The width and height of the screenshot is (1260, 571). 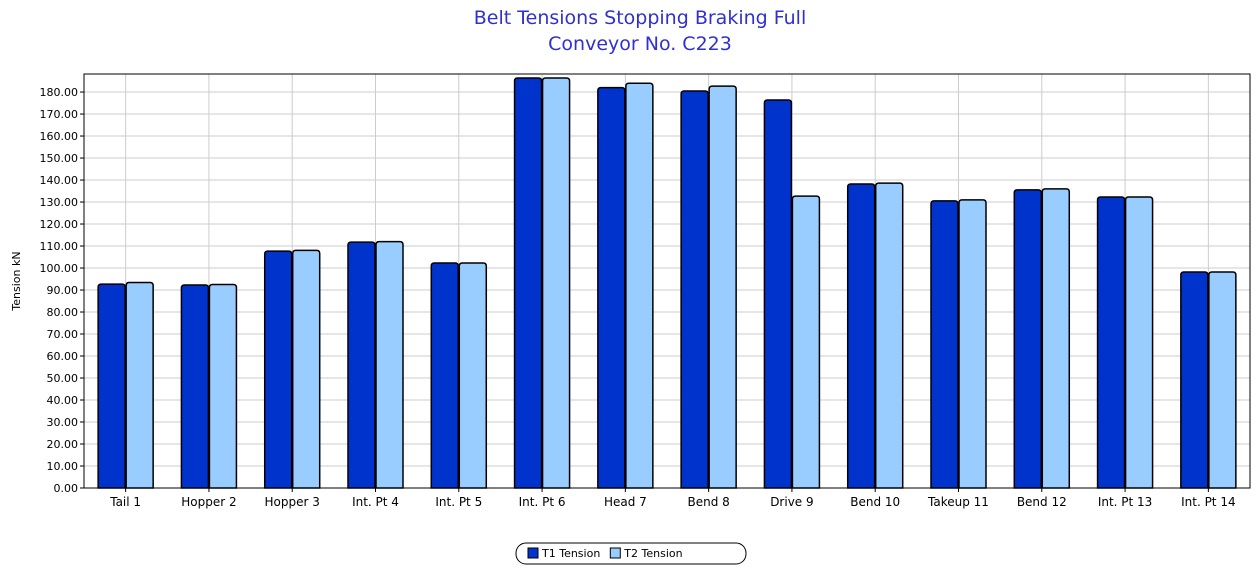 I want to click on y-tick-label: 70.00, so click(x=63, y=334).